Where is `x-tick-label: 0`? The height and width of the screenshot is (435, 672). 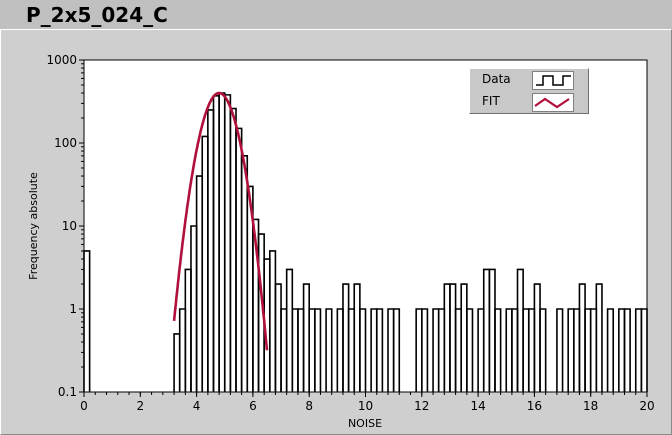
x-tick-label: 0 is located at coordinates (84, 406).